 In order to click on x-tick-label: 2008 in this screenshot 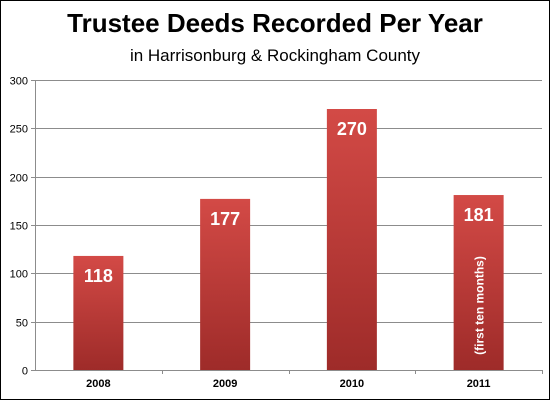, I will do `click(98, 384)`.